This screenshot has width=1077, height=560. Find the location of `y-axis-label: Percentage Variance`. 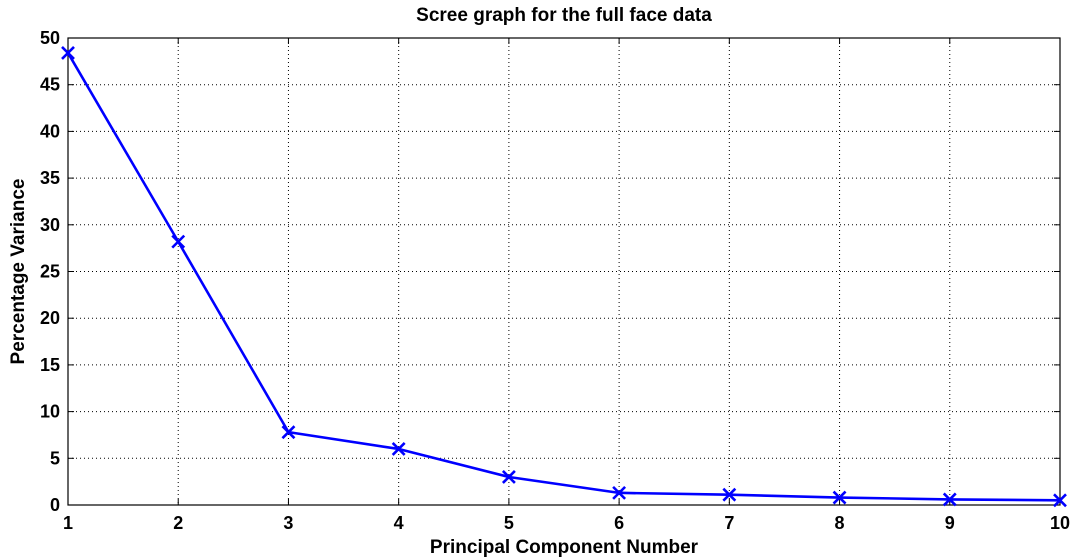

y-axis-label: Percentage Variance is located at coordinates (18, 272).